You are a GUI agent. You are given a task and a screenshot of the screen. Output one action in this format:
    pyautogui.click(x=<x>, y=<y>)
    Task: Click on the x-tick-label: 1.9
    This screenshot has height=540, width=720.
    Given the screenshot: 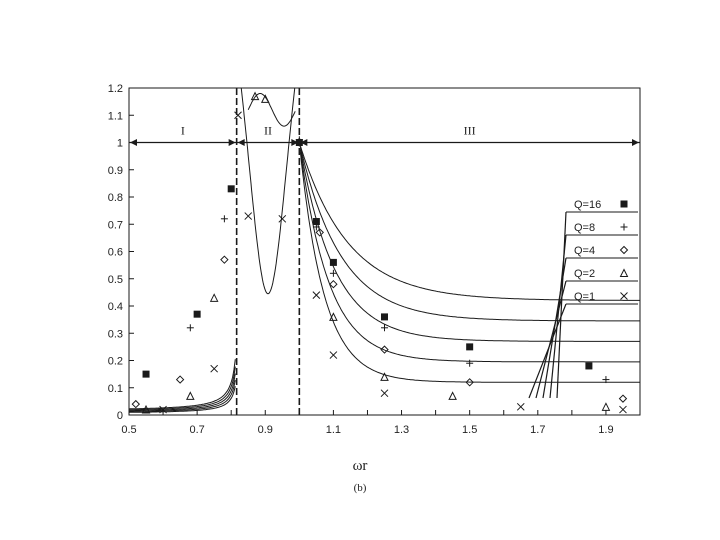 What is the action you would take?
    pyautogui.click(x=605, y=430)
    